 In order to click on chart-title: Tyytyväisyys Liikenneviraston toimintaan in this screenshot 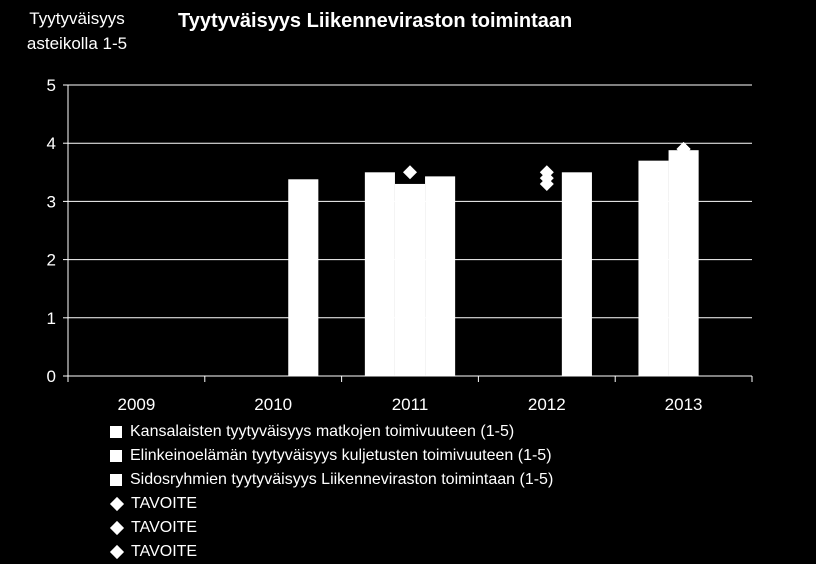, I will do `click(375, 21)`.